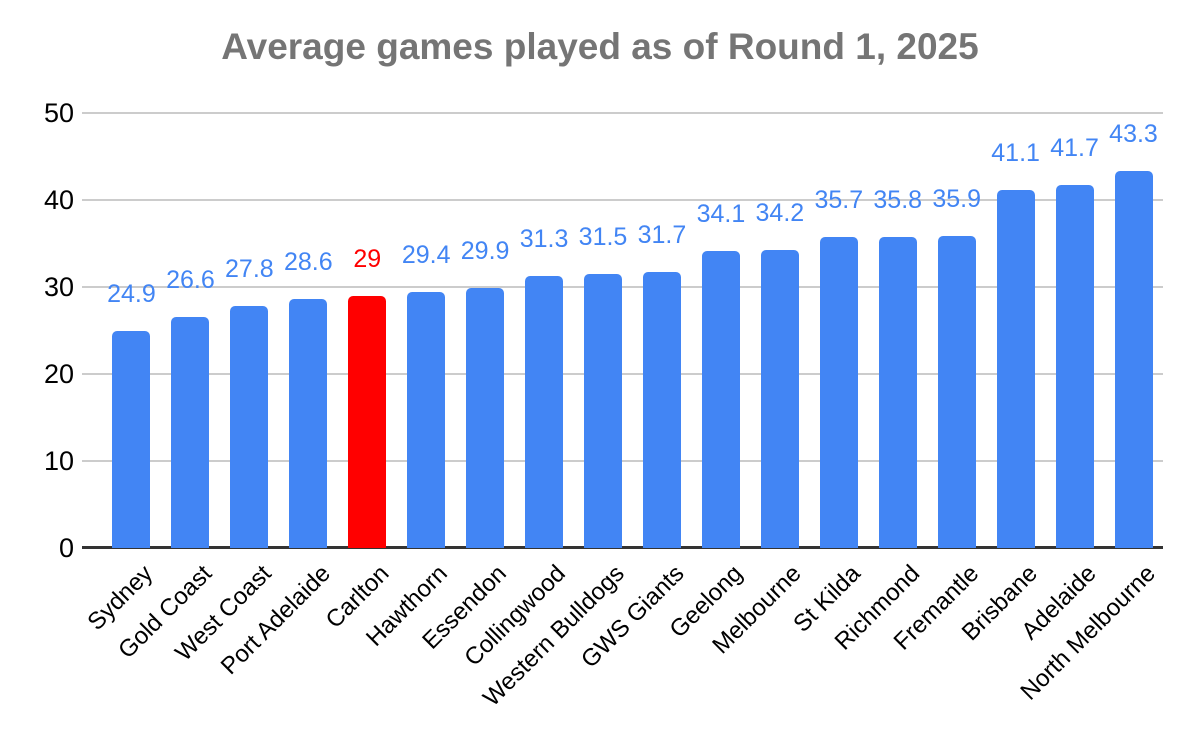 Image resolution: width=1200 pixels, height=742 pixels. I want to click on bar-value-label: 35.7, so click(839, 200).